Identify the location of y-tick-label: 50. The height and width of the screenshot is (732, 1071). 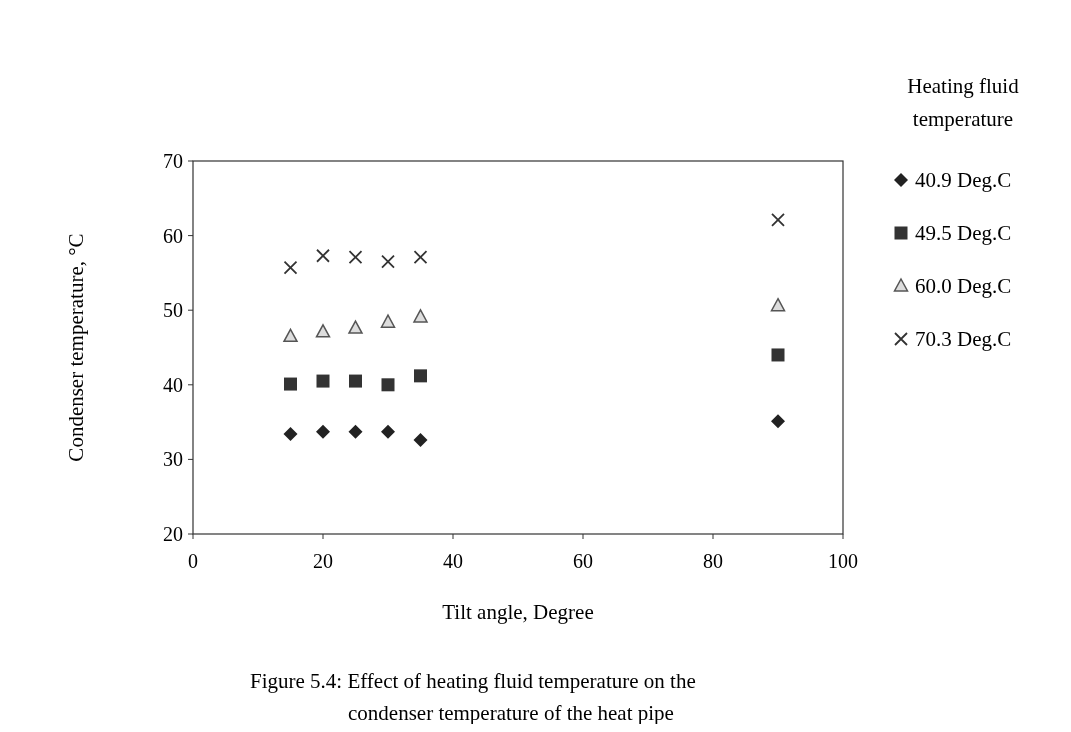
(173, 310).